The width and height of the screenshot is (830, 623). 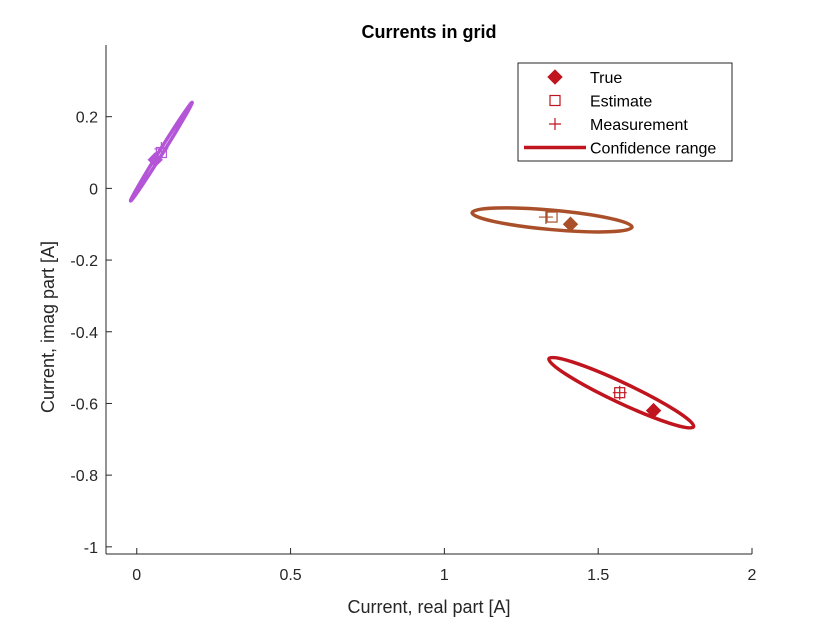 What do you see at coordinates (290, 575) in the screenshot?
I see `x-tick-label: 0.5` at bounding box center [290, 575].